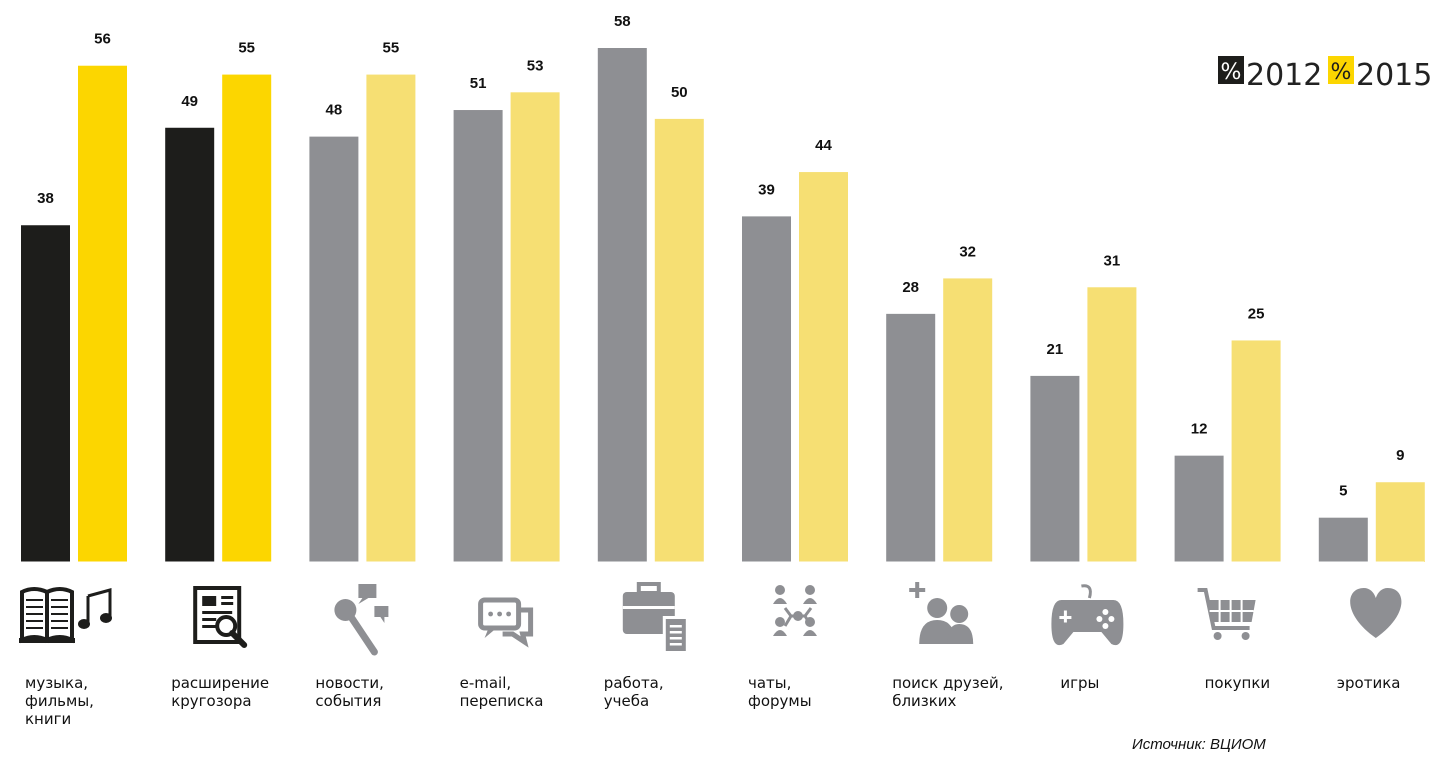 Image resolution: width=1436 pixels, height=762 pixels. What do you see at coordinates (941, 613) in the screenshot?
I see `add-friends-icon` at bounding box center [941, 613].